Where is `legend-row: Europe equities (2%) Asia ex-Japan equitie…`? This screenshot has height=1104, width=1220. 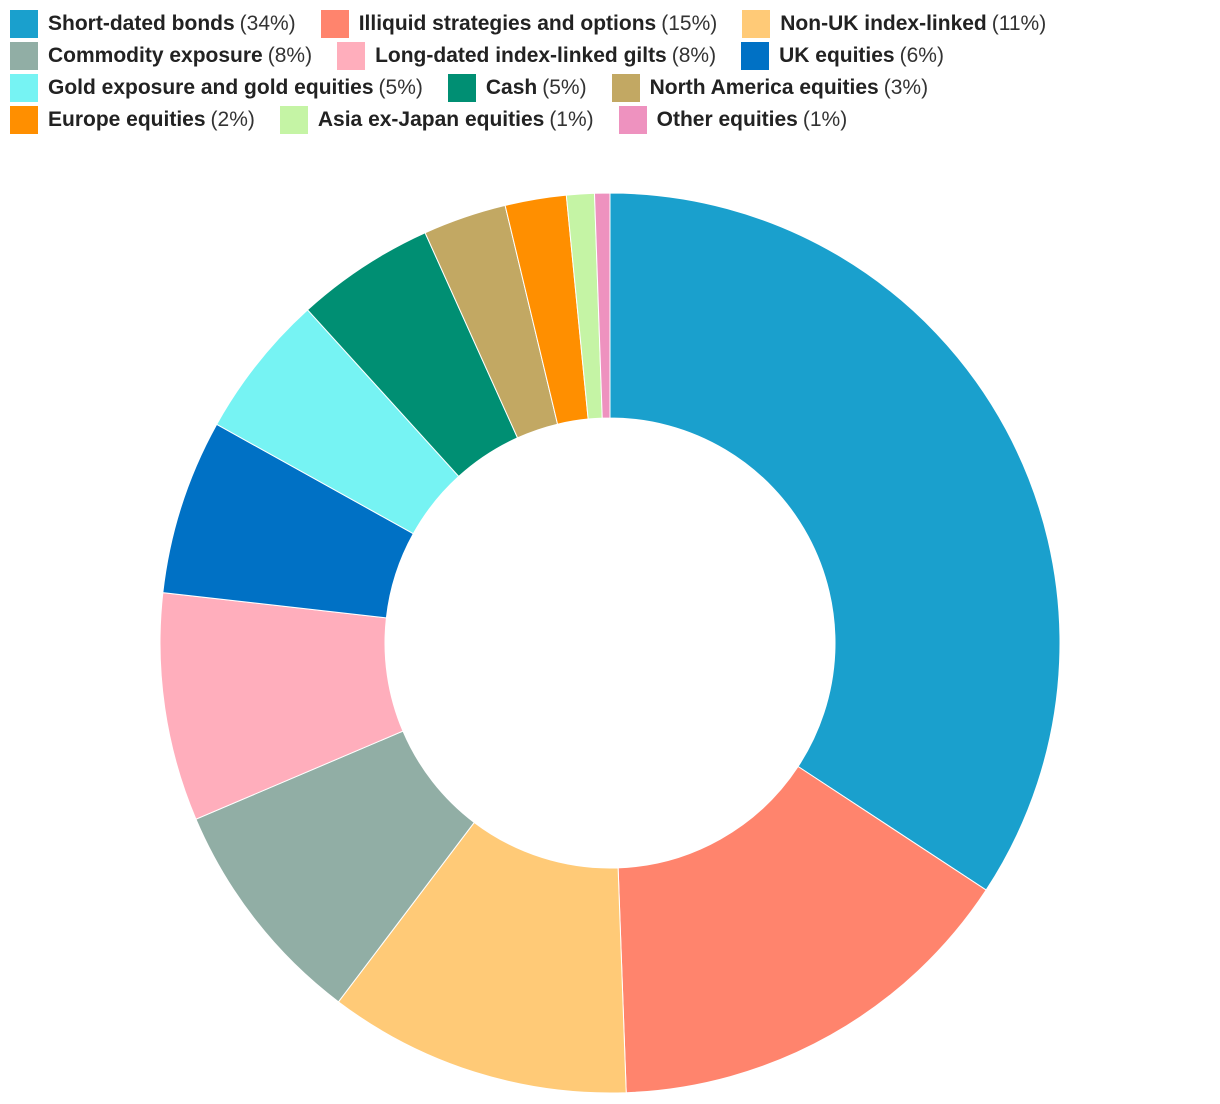
legend-row: Europe equities (2%) Asia ex-Japan equitie… is located at coordinates (610, 120).